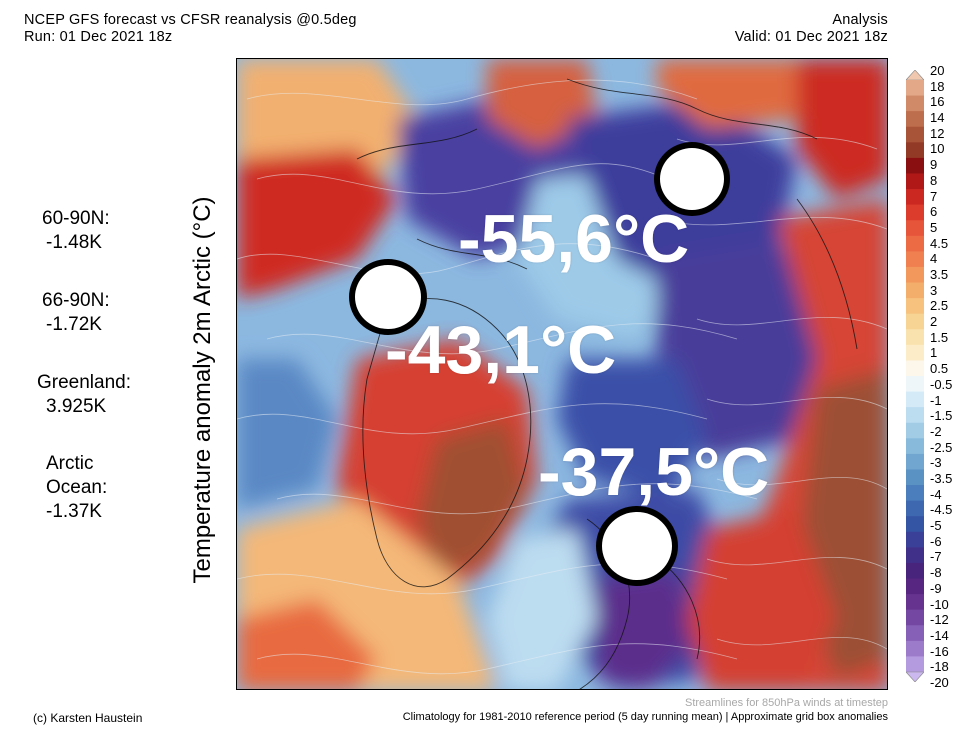 Image resolution: width=968 pixels, height=732 pixels. I want to click on stat-label: Arctic, so click(70, 463).